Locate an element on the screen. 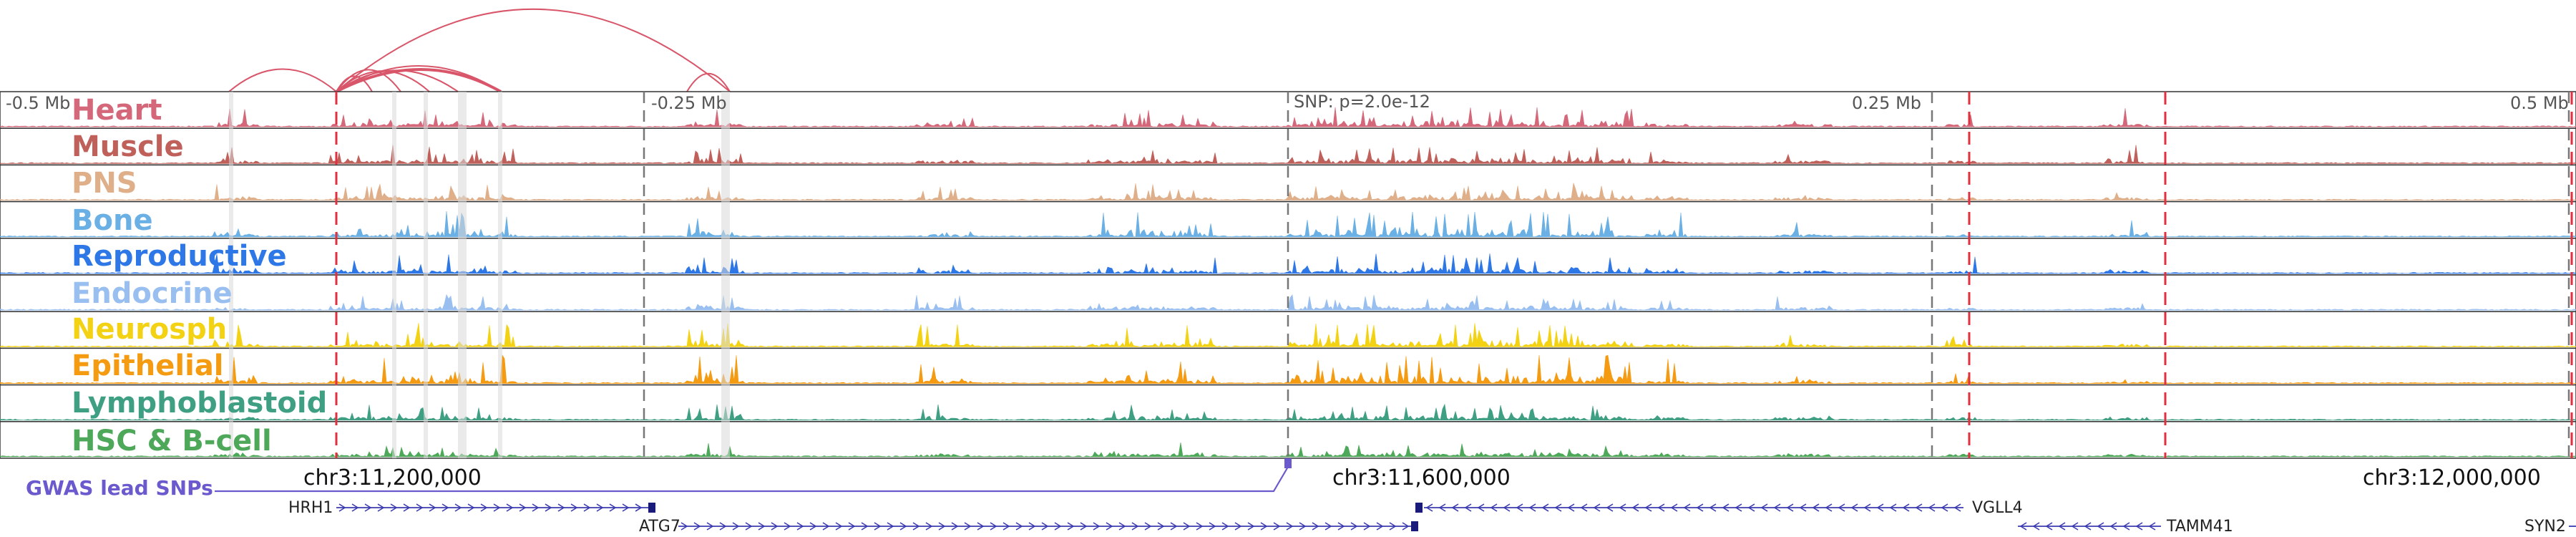 This screenshot has height=537, width=2576. chromatin-loop-arcs is located at coordinates (479, 50).